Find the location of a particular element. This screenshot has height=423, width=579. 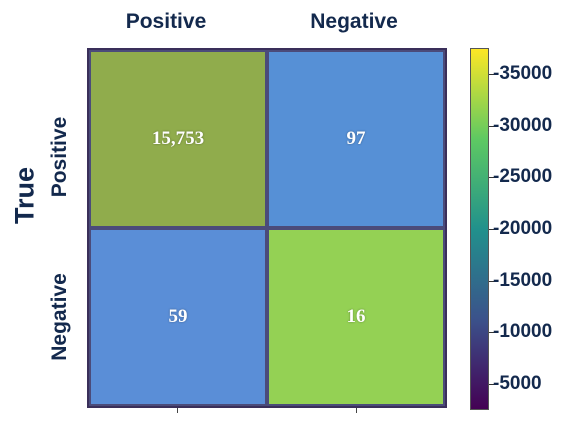

cell-true-positive-pred-negative: 97 is located at coordinates (356, 139).